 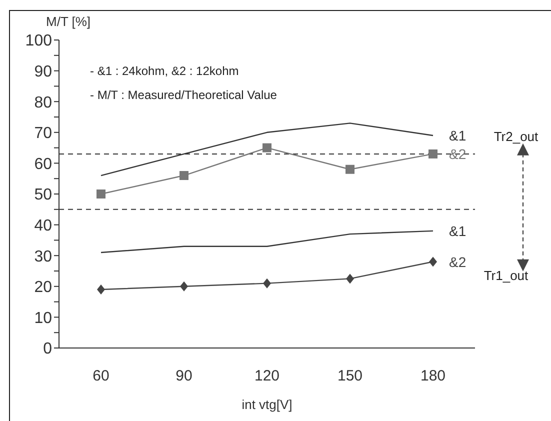 What do you see at coordinates (350, 376) in the screenshot?
I see `x-tick-label: 150` at bounding box center [350, 376].